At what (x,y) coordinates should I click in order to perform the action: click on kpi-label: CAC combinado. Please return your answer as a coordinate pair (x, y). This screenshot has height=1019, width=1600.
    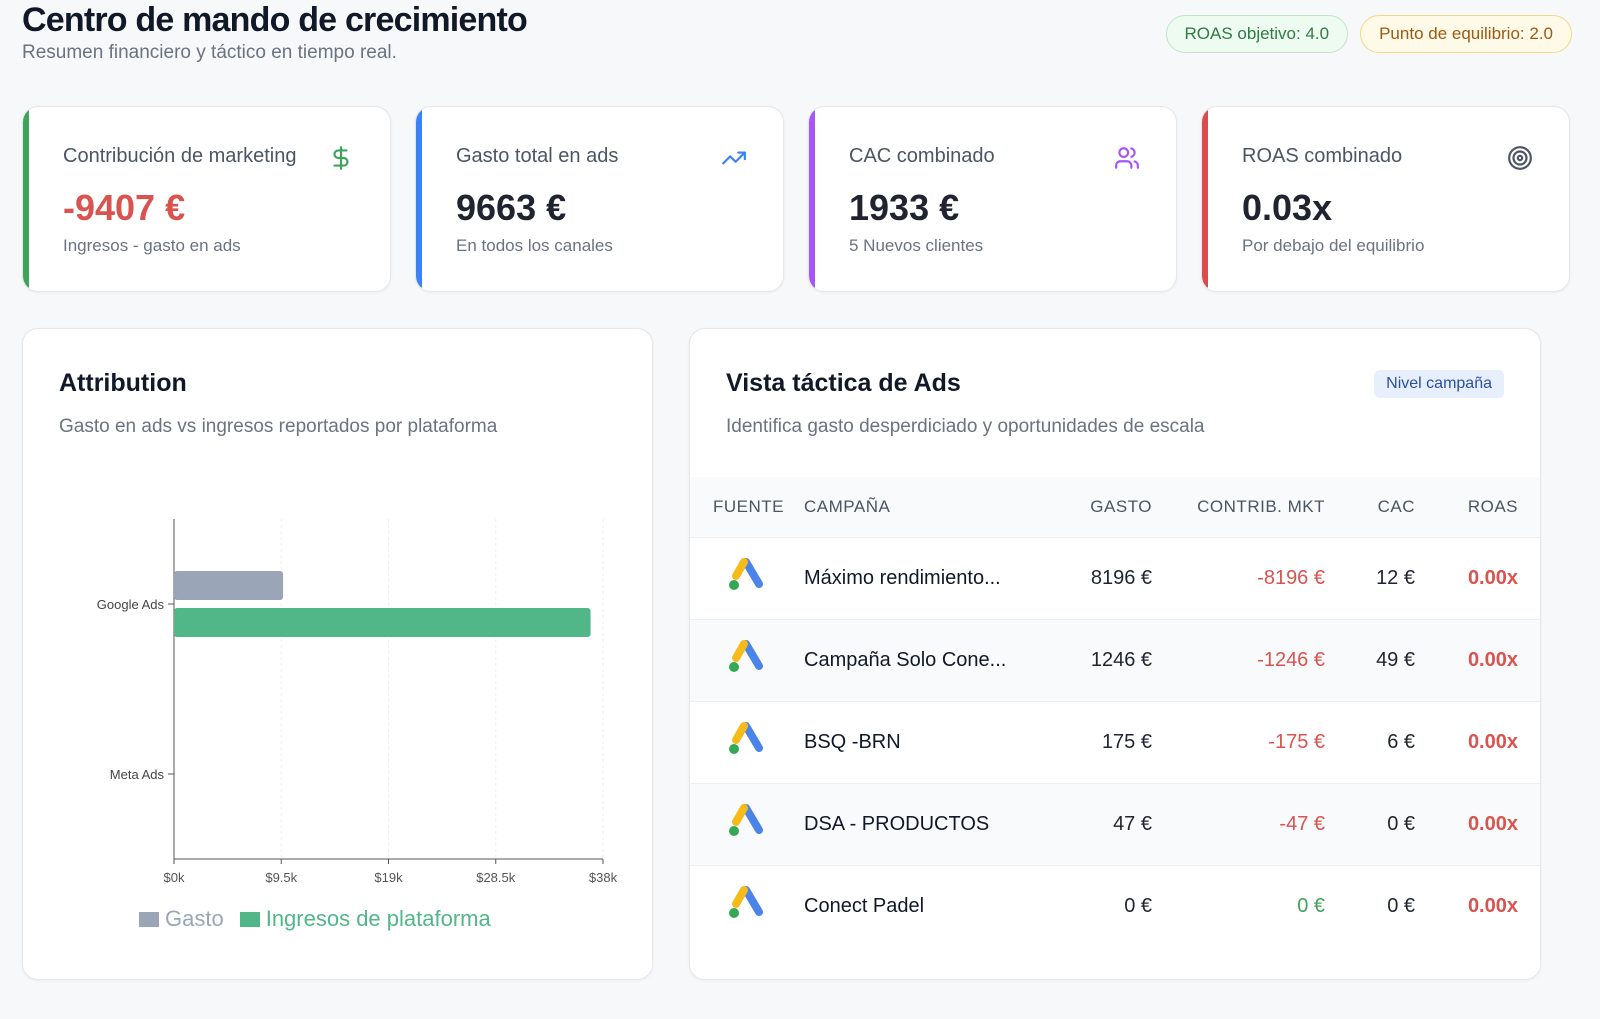
    Looking at the image, I should click on (922, 156).